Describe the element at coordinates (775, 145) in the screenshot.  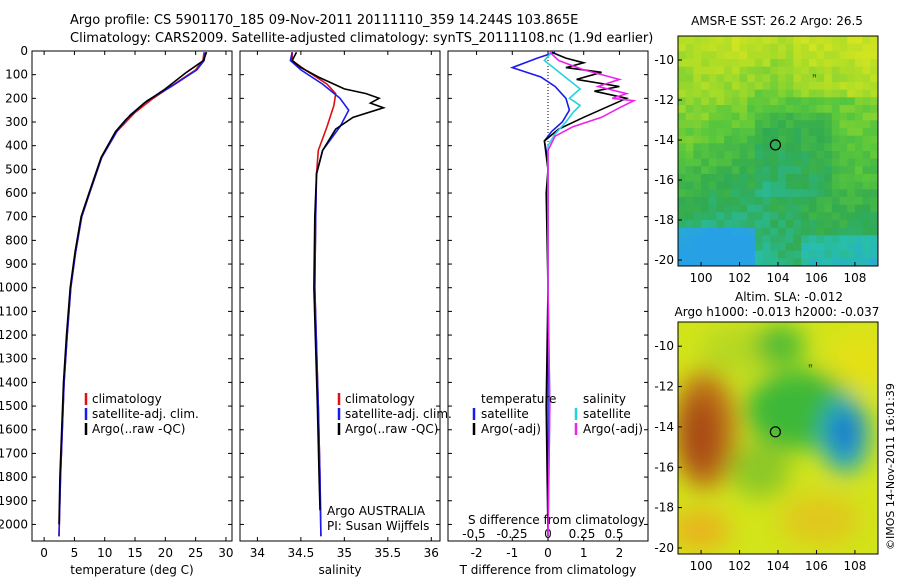
I see `argo-position-marker` at that location.